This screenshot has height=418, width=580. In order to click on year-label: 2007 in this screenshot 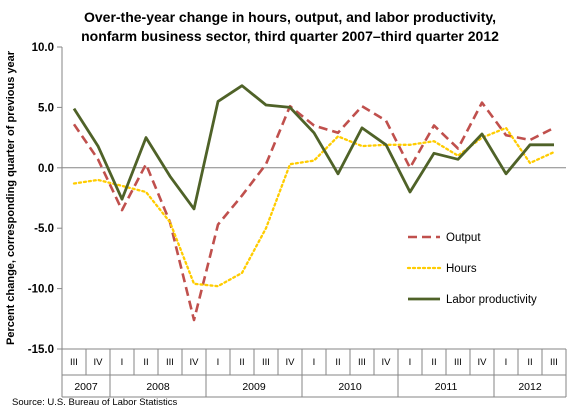, I will do `click(86, 387)`.